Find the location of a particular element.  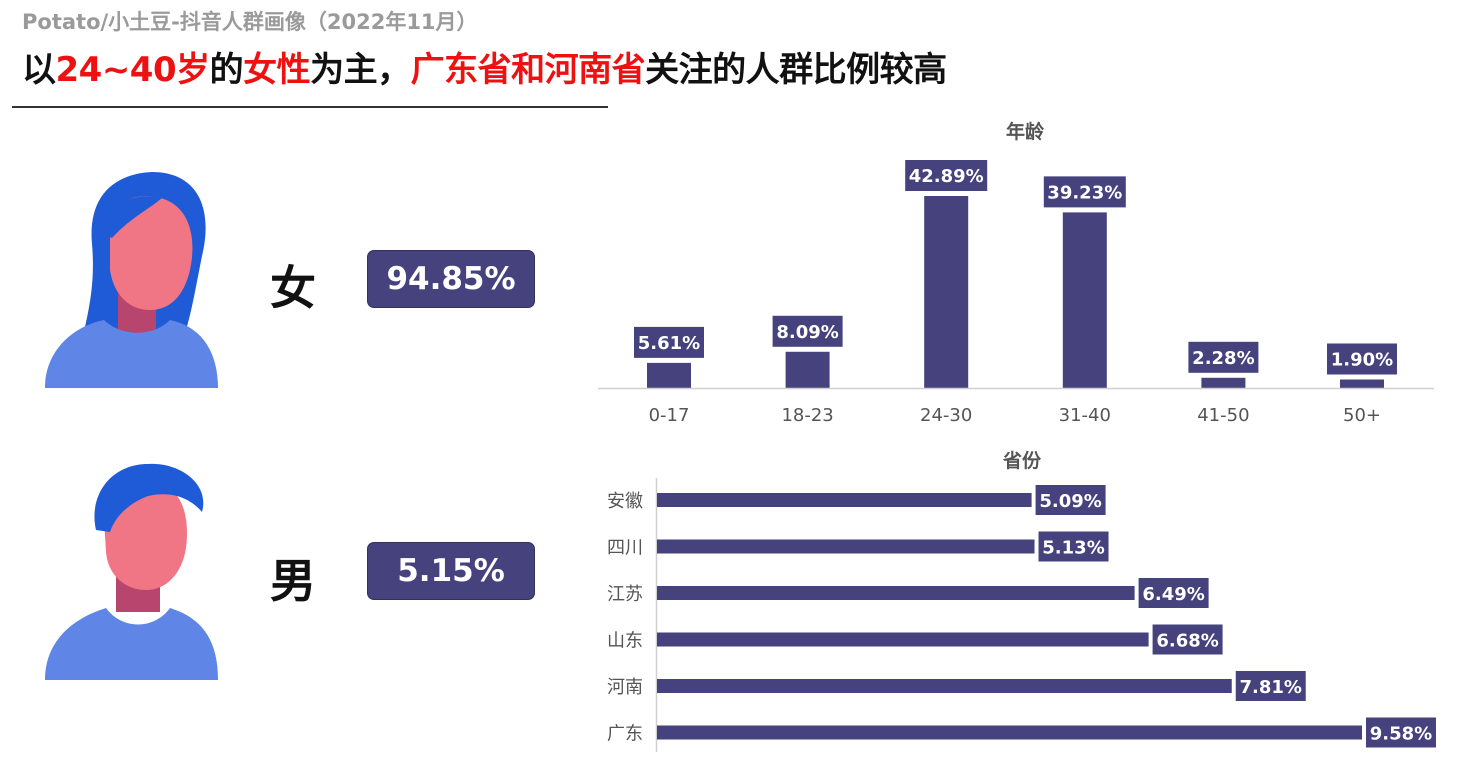

province-tick-label: 安徽 is located at coordinates (625, 501).